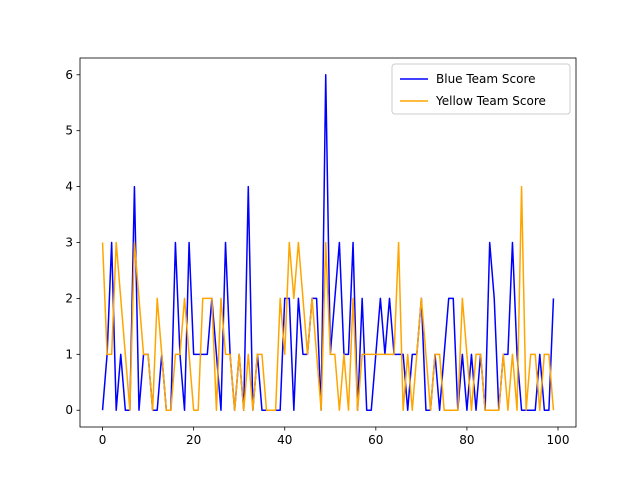 The width and height of the screenshot is (640, 480). What do you see at coordinates (284, 440) in the screenshot?
I see `x-tick-label: 40` at bounding box center [284, 440].